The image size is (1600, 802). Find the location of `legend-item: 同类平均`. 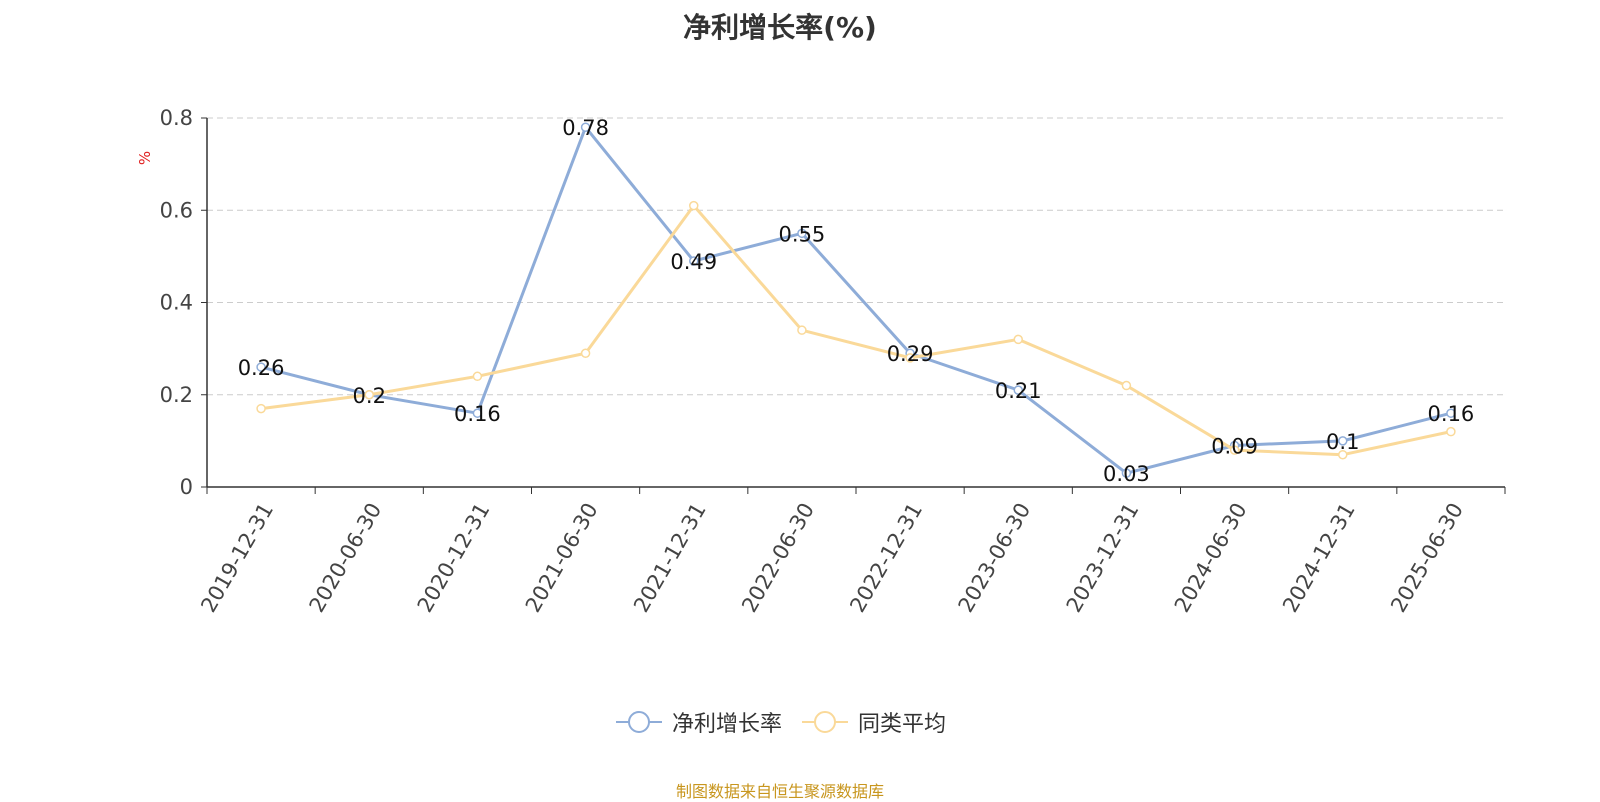

legend-item: 同类平均 is located at coordinates (873, 722).